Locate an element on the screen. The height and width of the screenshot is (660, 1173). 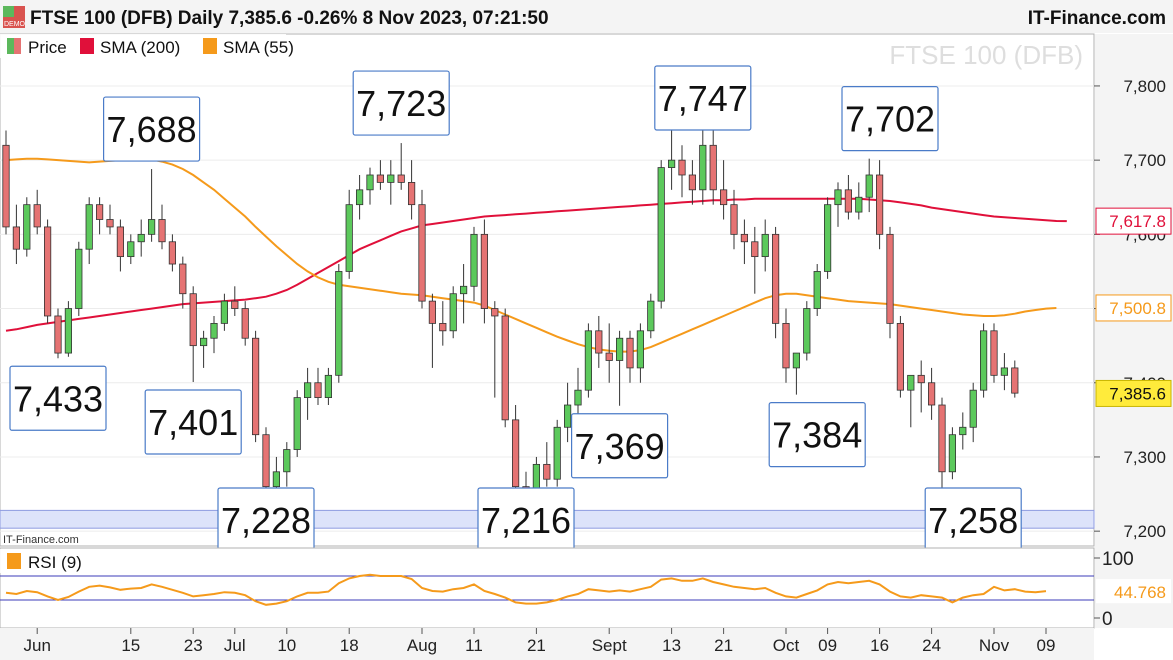
rsi-tag: 44.768 is located at coordinates (1133, 591).